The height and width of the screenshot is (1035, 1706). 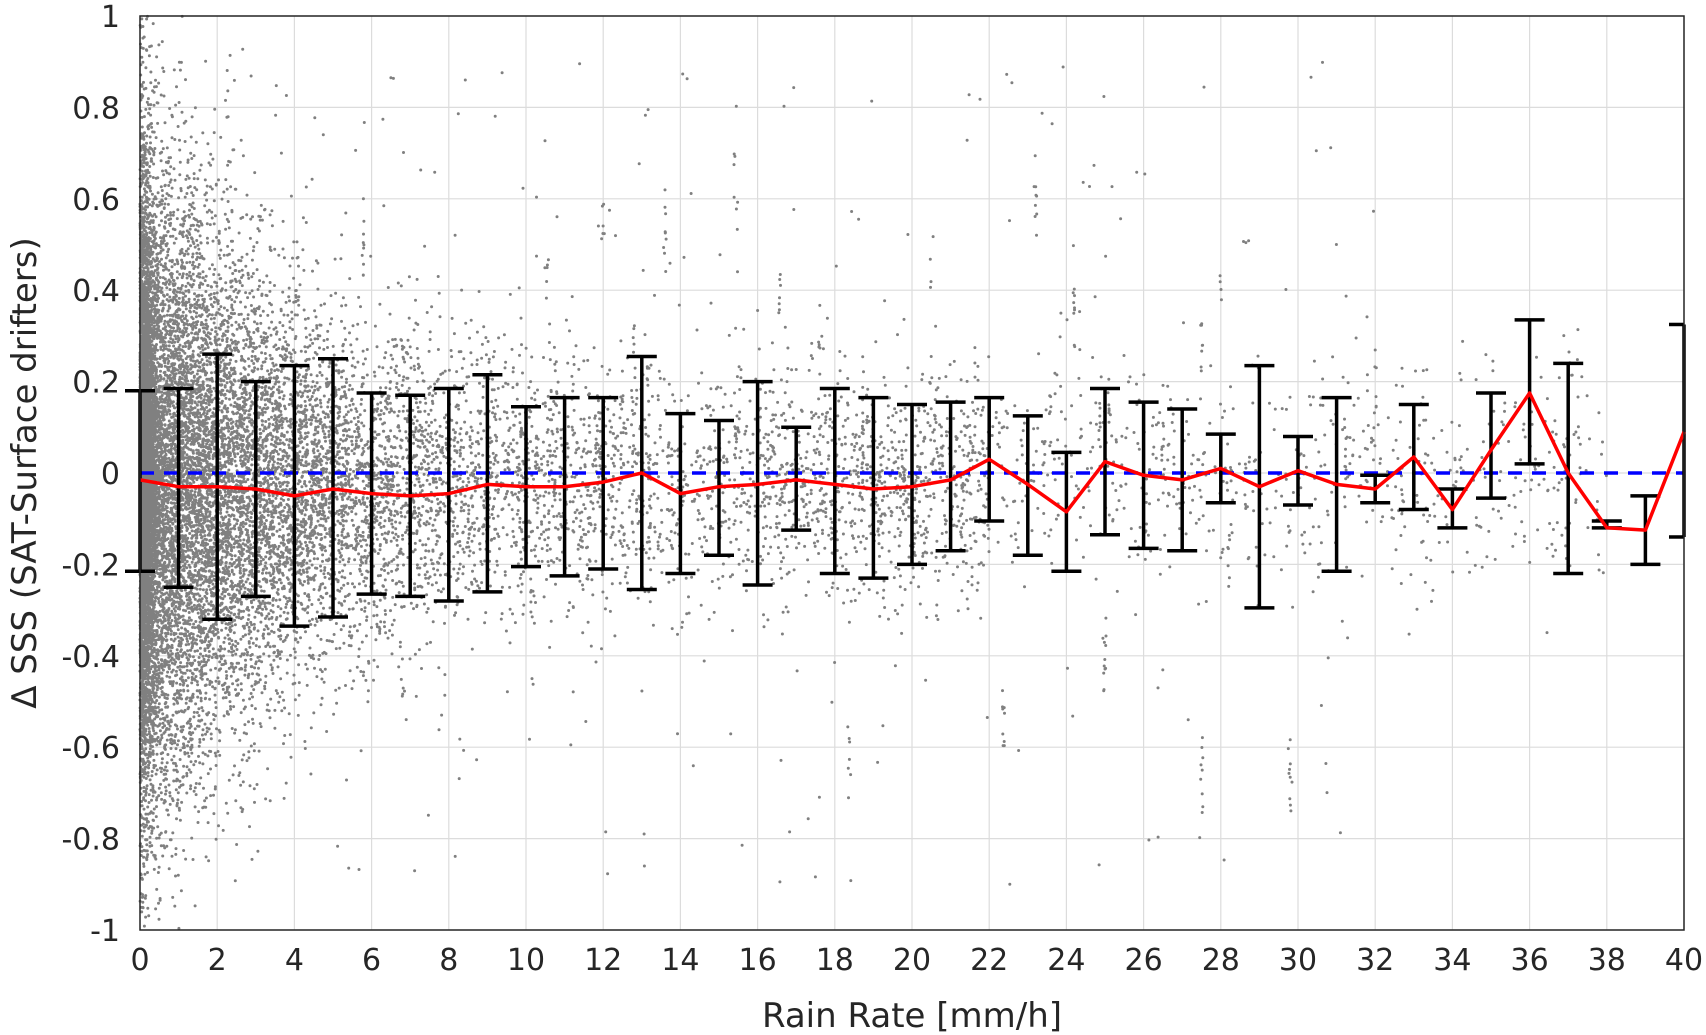 What do you see at coordinates (1607, 960) in the screenshot?
I see `x-tick-label: 38` at bounding box center [1607, 960].